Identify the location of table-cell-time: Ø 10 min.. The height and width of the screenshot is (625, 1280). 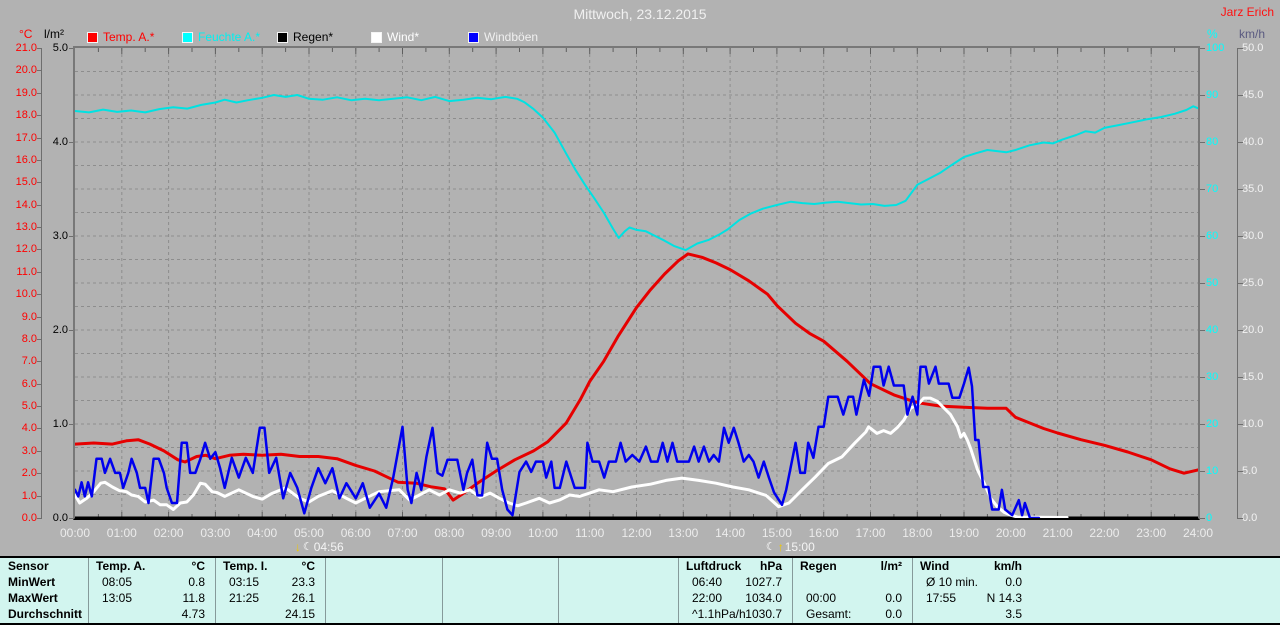
(952, 582).